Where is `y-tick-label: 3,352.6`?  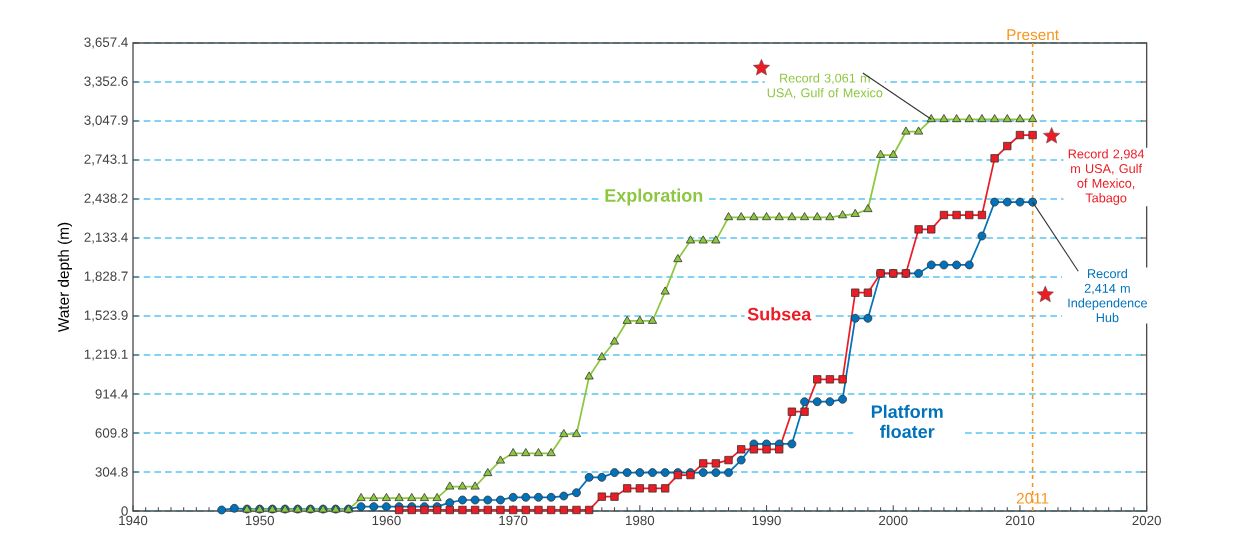 y-tick-label: 3,352.6 is located at coordinates (106, 82).